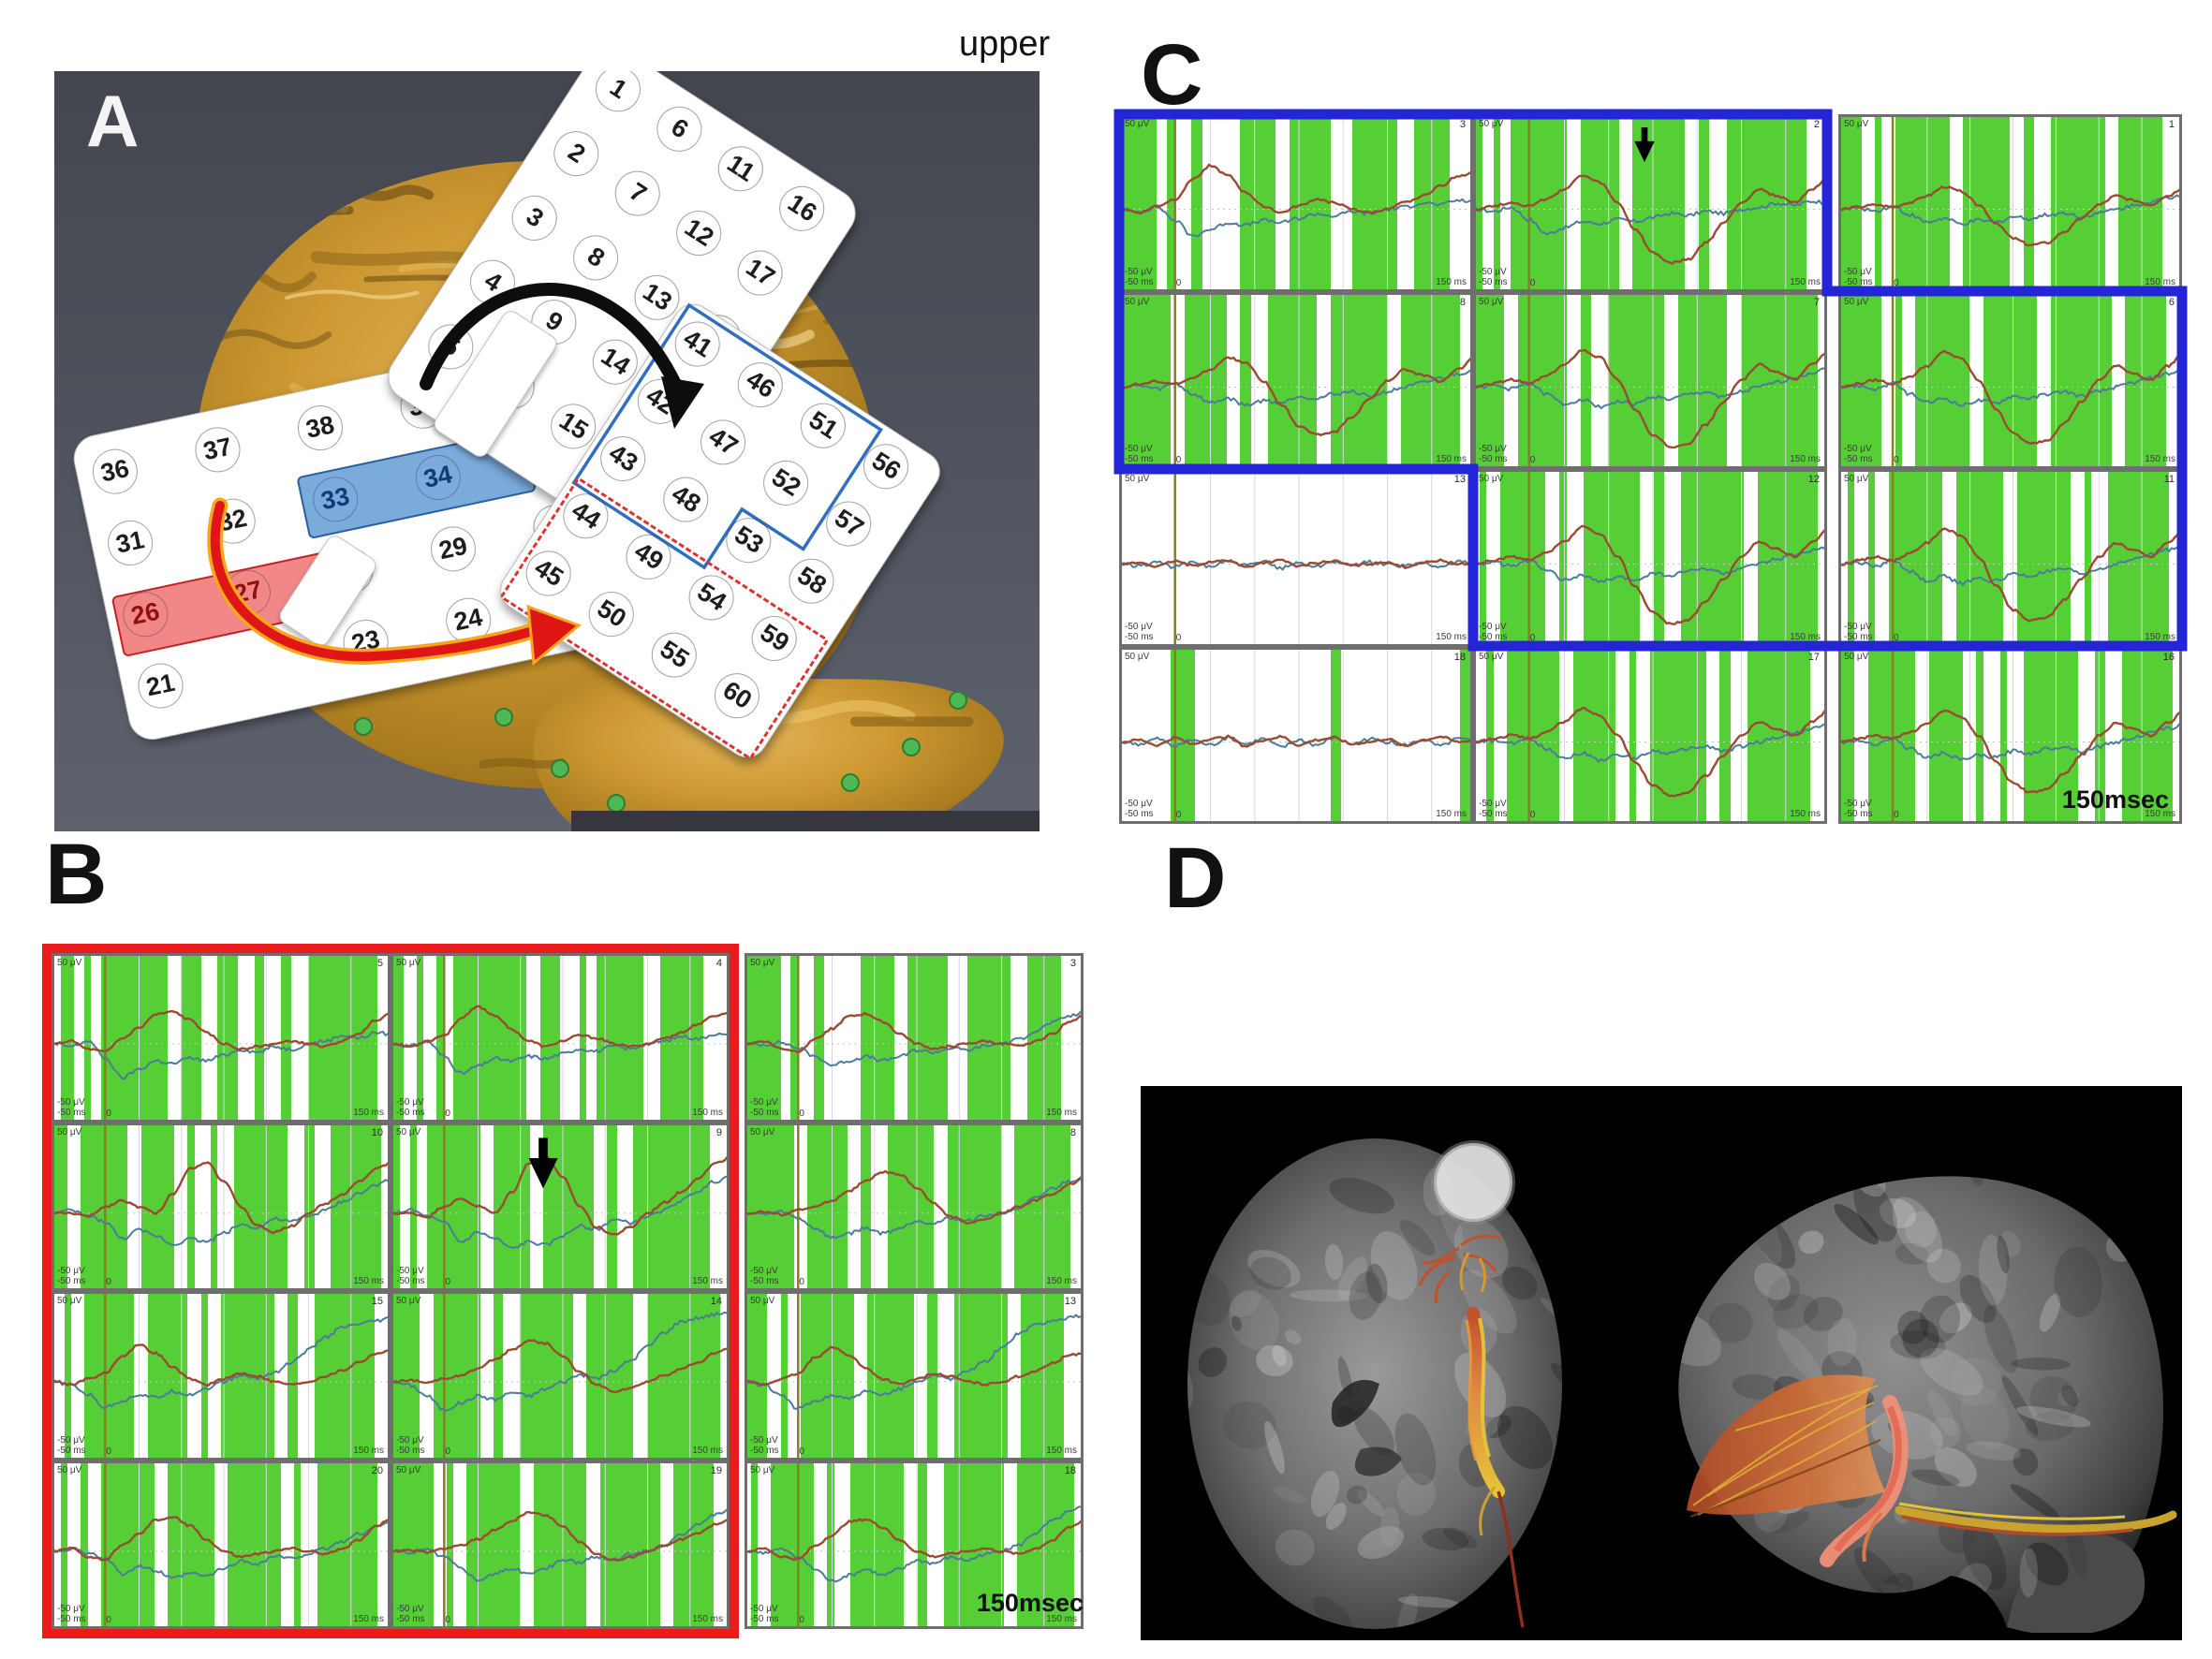 The image size is (2212, 1659). I want to click on panel-a-label: A, so click(113, 121).